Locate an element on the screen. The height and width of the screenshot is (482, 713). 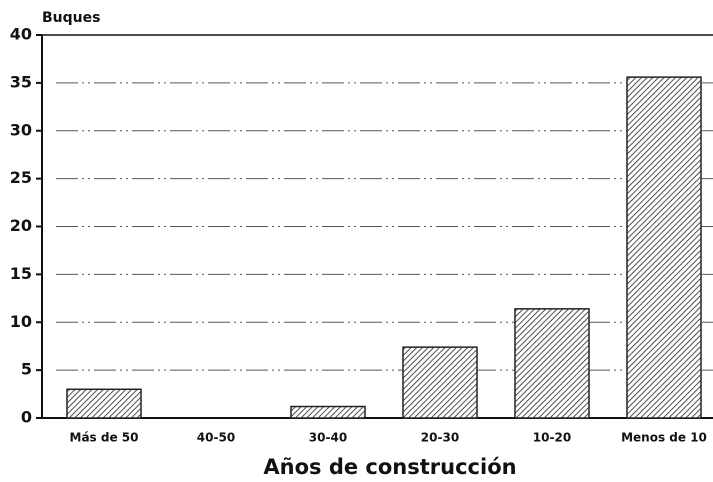
y-tick-label: 40 is located at coordinates (21, 34).